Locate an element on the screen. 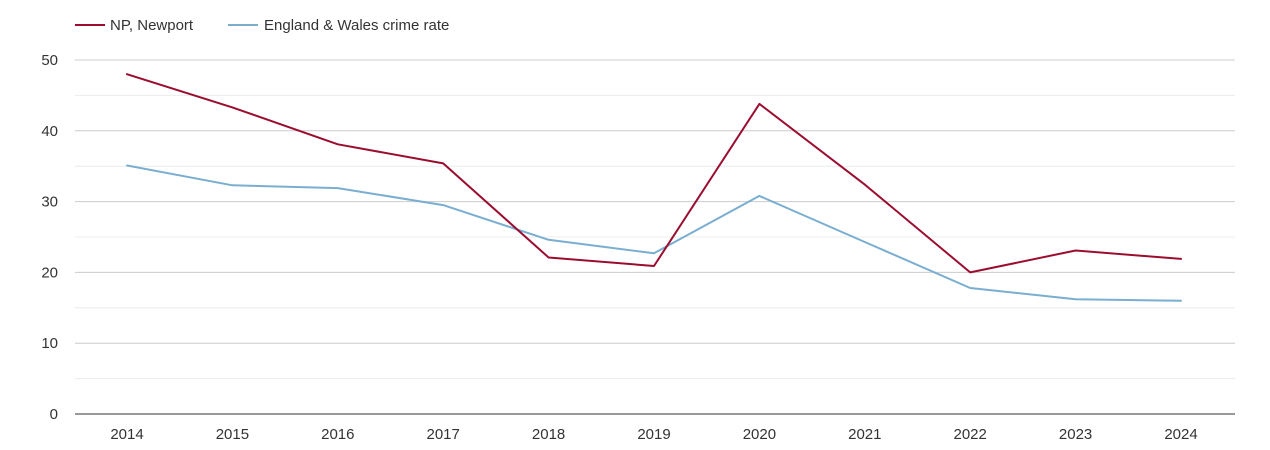  y-axis-ticks: 0 10 20 30 40 50 is located at coordinates (49, 237).